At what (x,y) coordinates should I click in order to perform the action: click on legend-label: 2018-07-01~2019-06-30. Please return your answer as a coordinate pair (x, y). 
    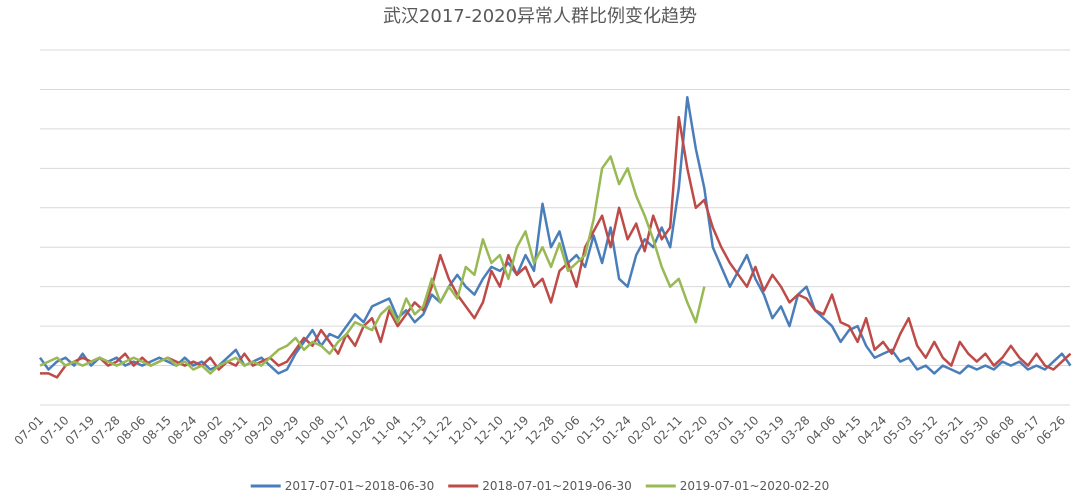
    Looking at the image, I should click on (557, 486).